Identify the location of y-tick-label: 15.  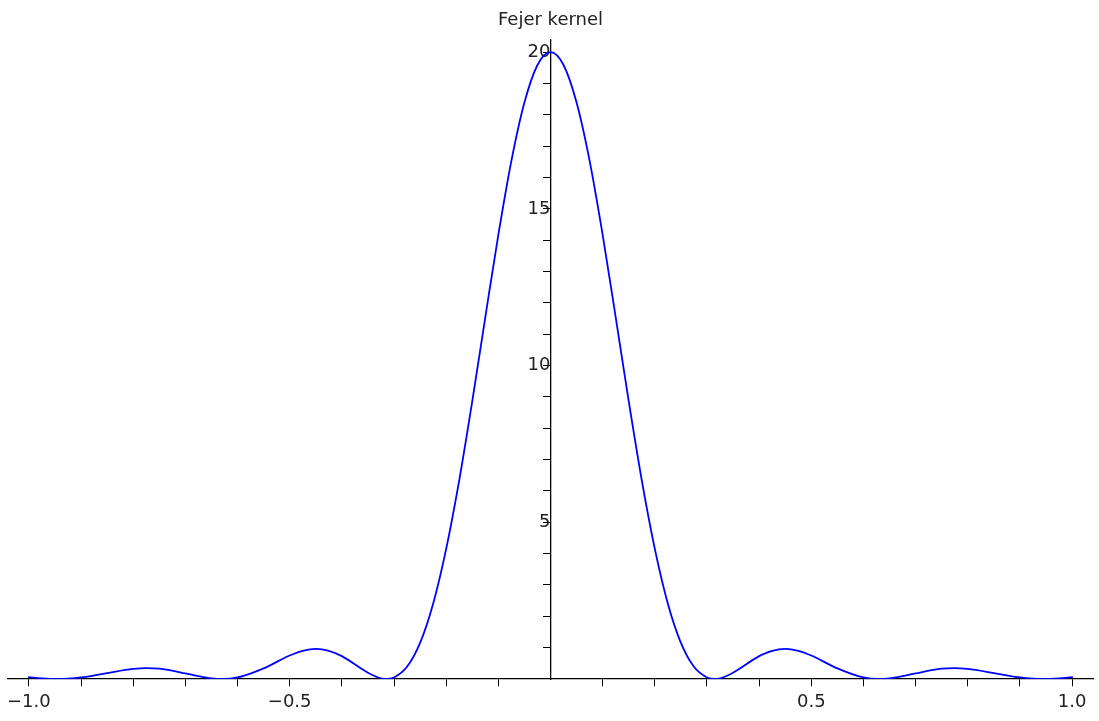
(539, 207).